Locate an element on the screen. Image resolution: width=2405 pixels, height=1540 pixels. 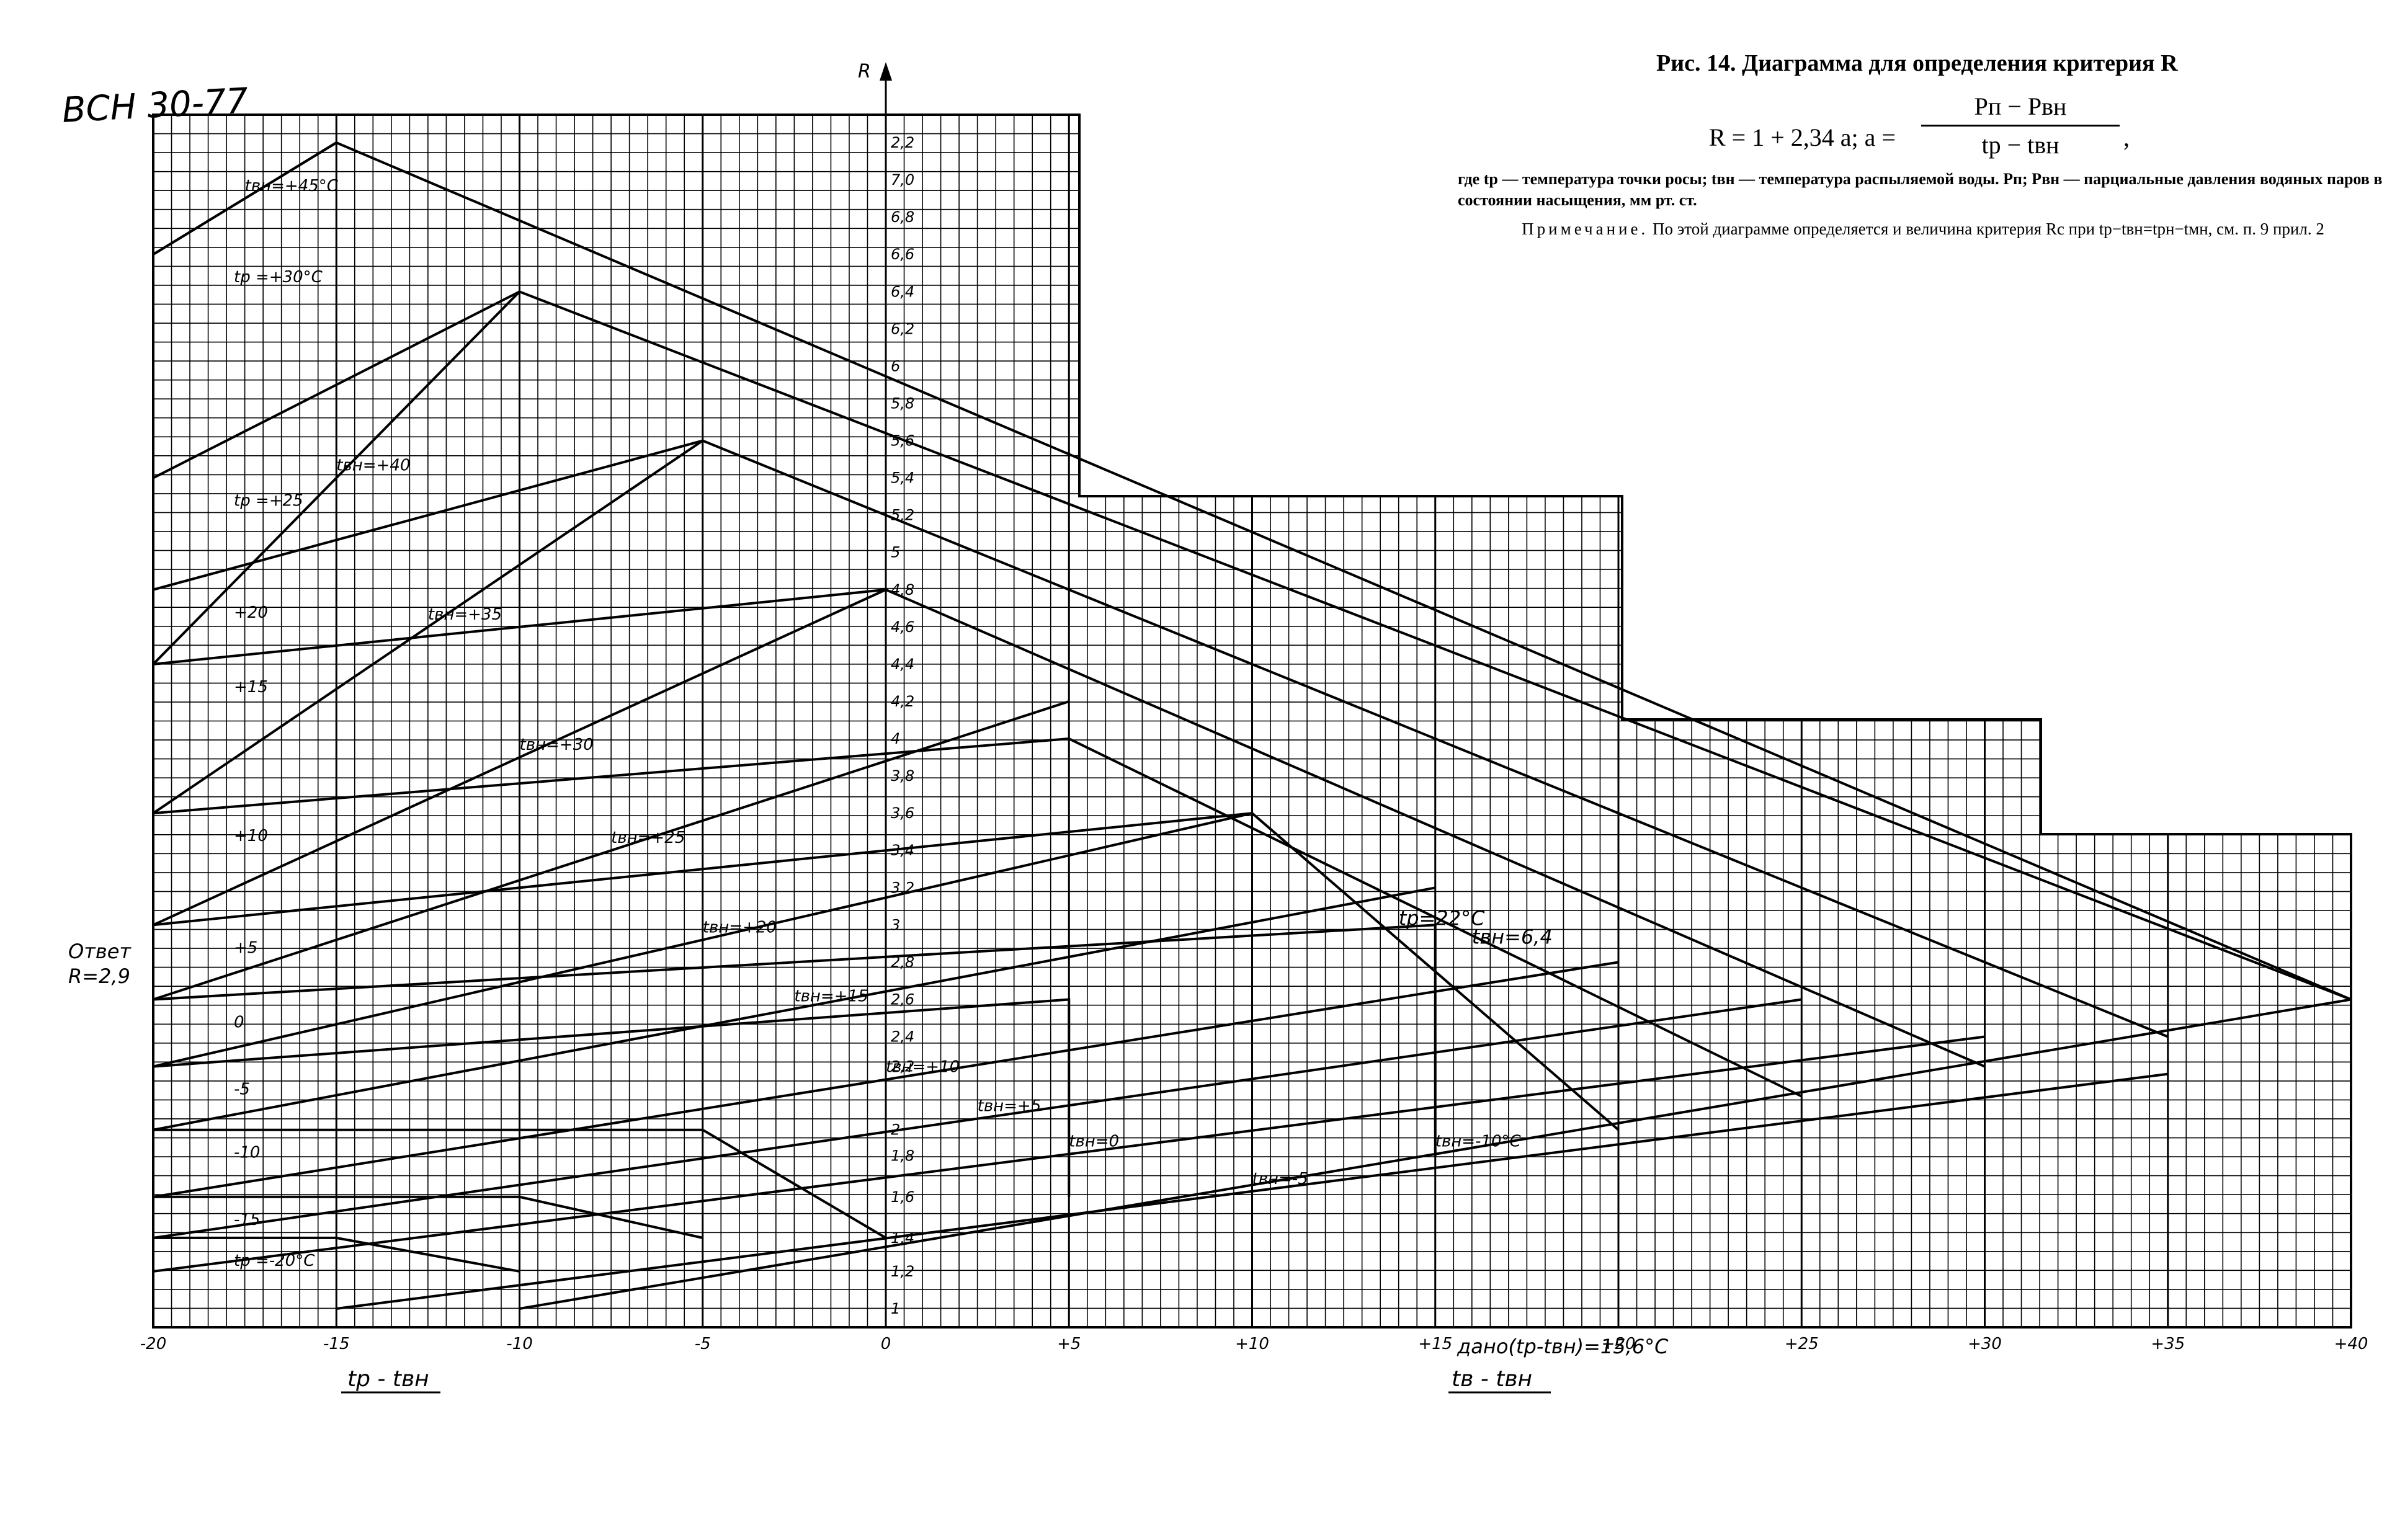
water-temp-line-label: tвн=-10°С is located at coordinates (1478, 1142).